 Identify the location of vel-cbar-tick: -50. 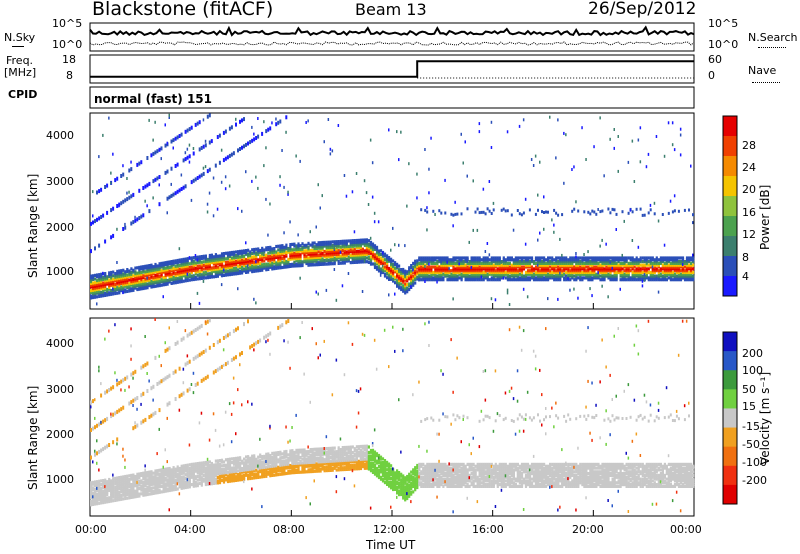
(751, 444).